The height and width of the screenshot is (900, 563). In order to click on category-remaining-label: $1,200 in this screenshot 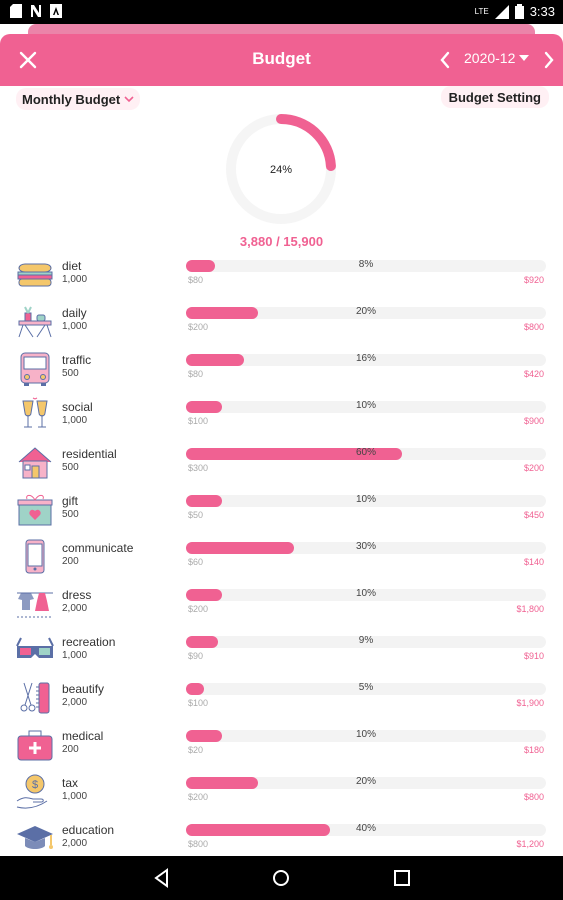, I will do `click(530, 844)`.